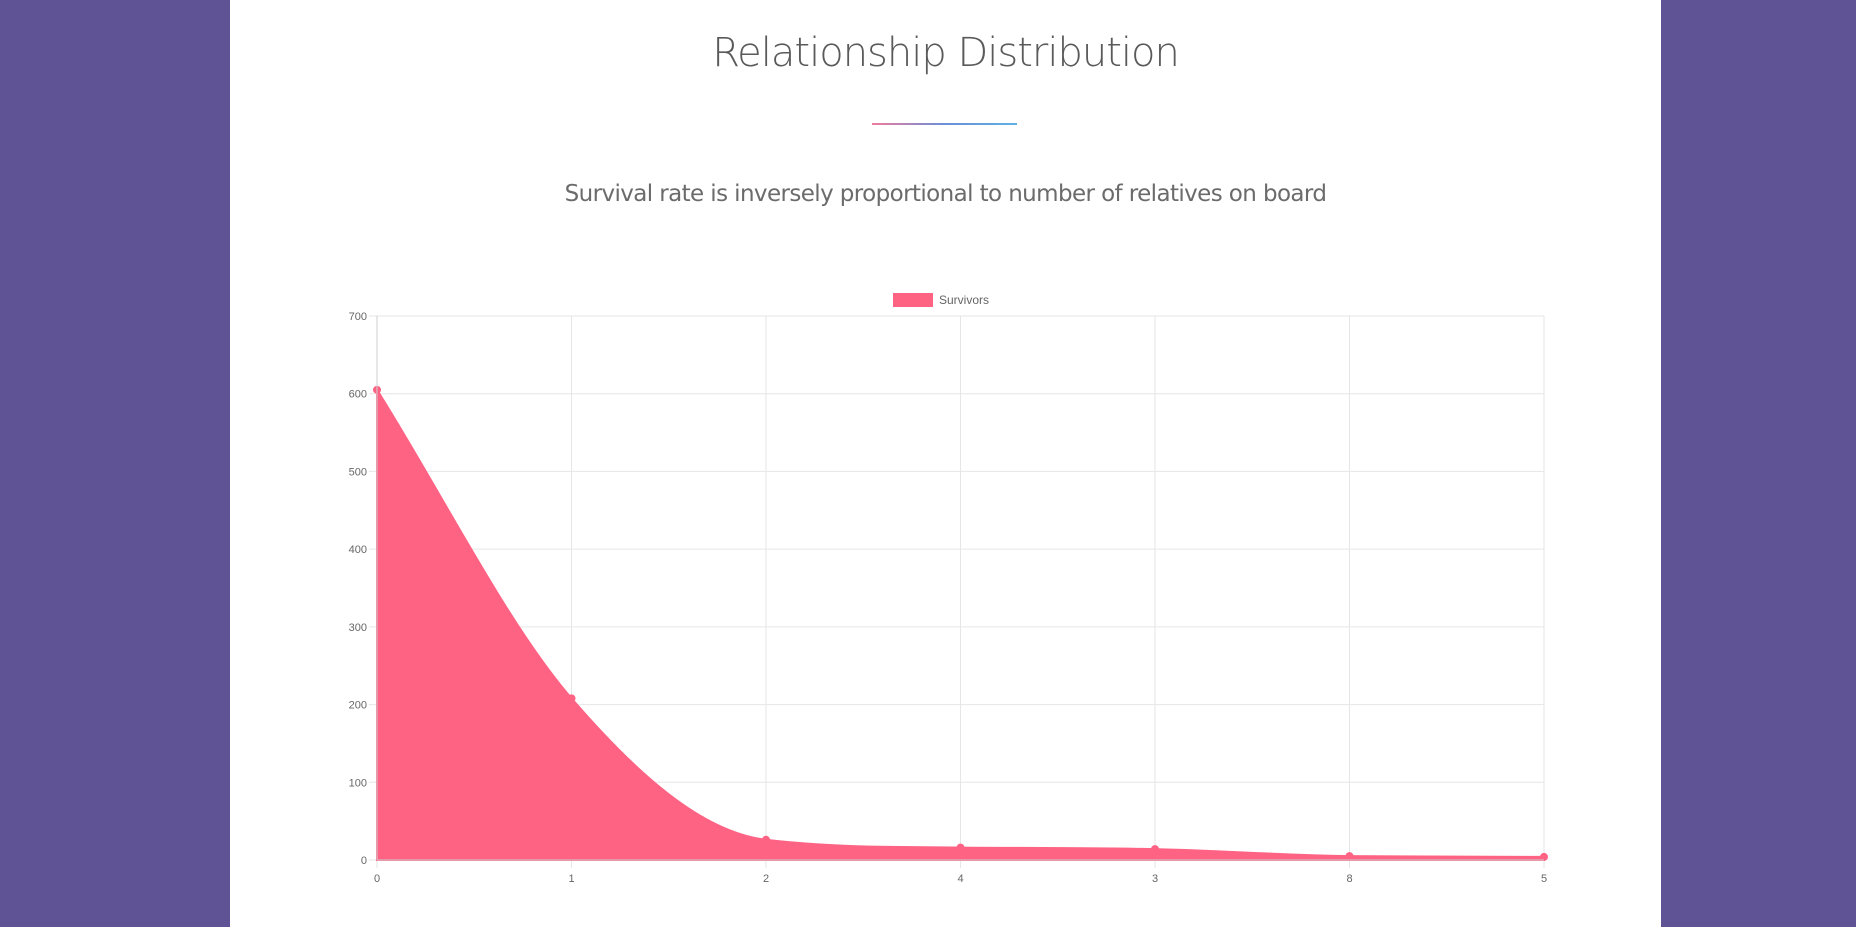  What do you see at coordinates (358, 628) in the screenshot?
I see `y-tick-label: 300` at bounding box center [358, 628].